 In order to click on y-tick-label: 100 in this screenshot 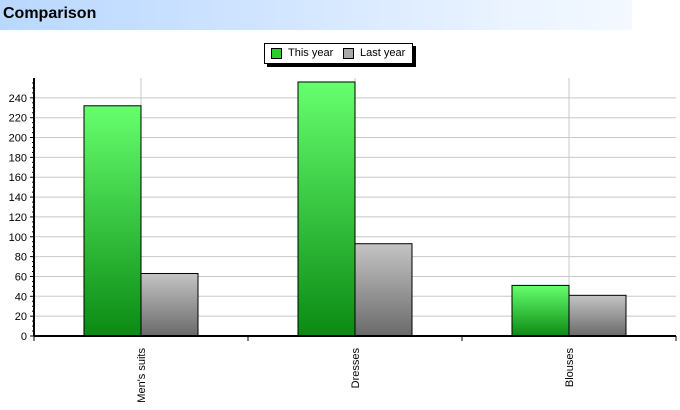, I will do `click(18, 238)`.